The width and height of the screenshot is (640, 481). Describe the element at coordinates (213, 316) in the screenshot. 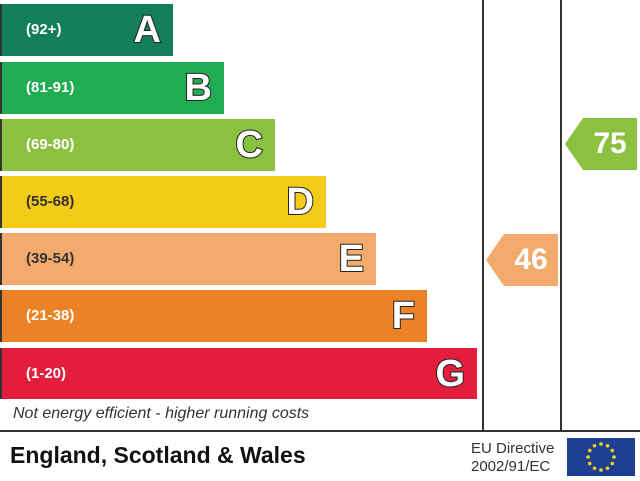

I see `band-f: (21-38) F` at that location.